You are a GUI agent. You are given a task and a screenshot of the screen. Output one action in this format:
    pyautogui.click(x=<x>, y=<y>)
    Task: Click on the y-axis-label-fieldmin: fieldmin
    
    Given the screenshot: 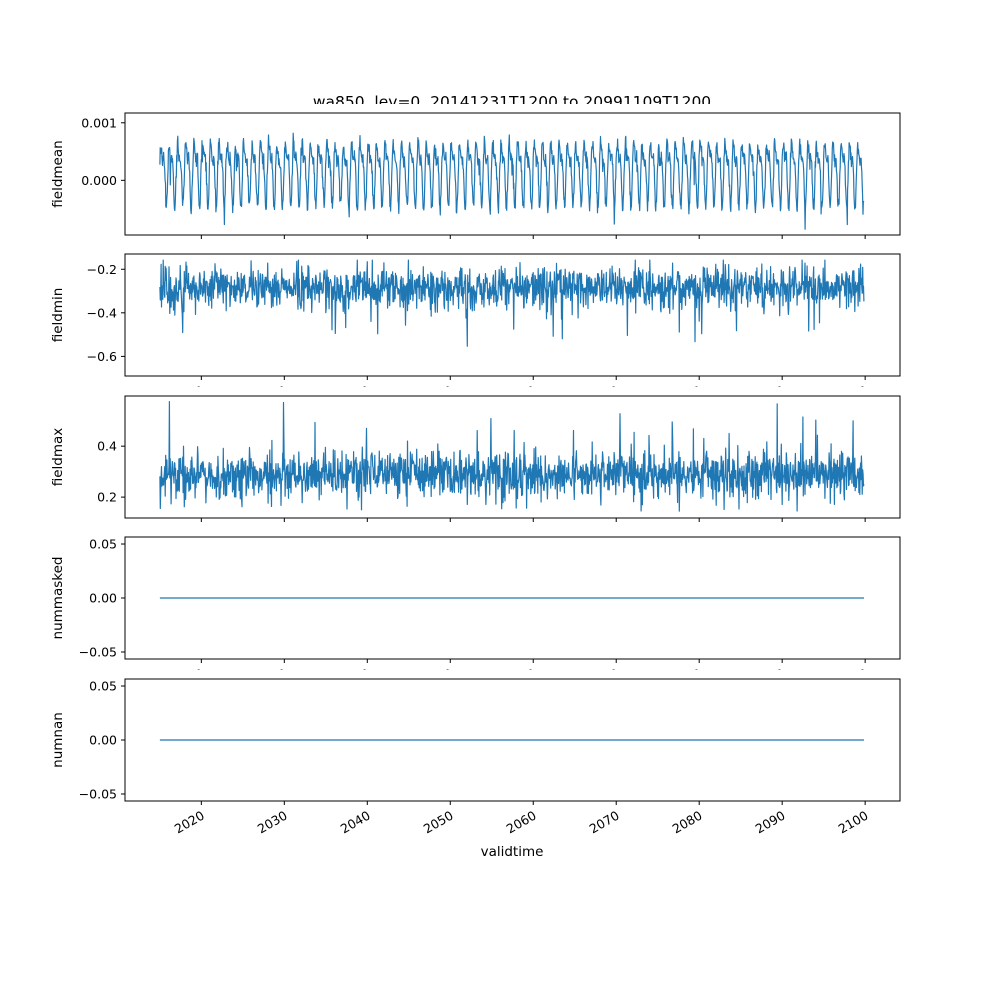 What is the action you would take?
    pyautogui.click(x=58, y=315)
    